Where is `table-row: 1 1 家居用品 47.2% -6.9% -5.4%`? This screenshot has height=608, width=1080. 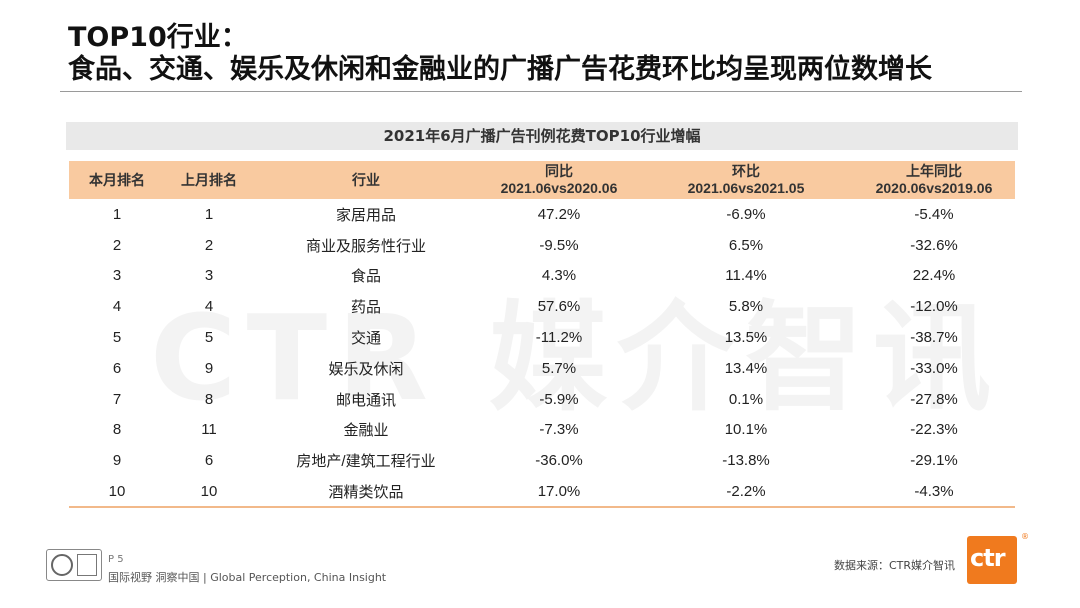 table-row: 1 1 家居用品 47.2% -6.9% -5.4% is located at coordinates (542, 214).